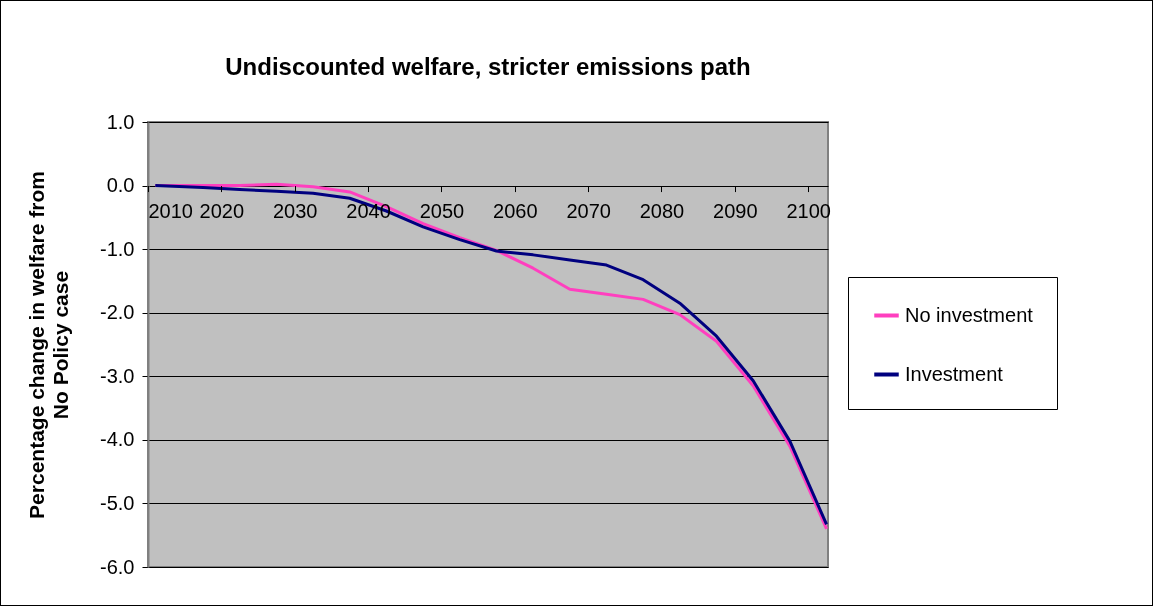 The image size is (1153, 606). I want to click on y-tick-label: -4.0, so click(117, 439).